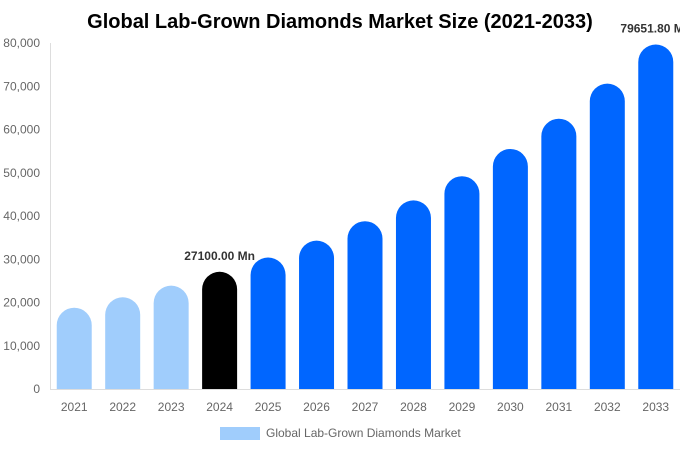 The height and width of the screenshot is (450, 680). What do you see at coordinates (74, 348) in the screenshot?
I see `bar-2021` at bounding box center [74, 348].